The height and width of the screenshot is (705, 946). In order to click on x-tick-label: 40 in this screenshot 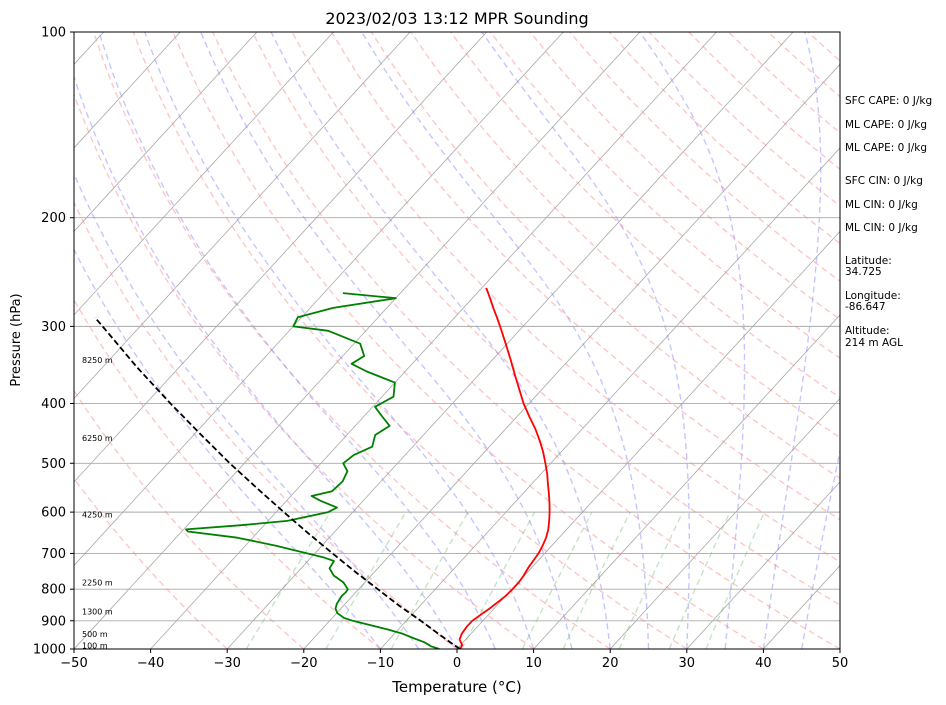, I will do `click(763, 663)`.